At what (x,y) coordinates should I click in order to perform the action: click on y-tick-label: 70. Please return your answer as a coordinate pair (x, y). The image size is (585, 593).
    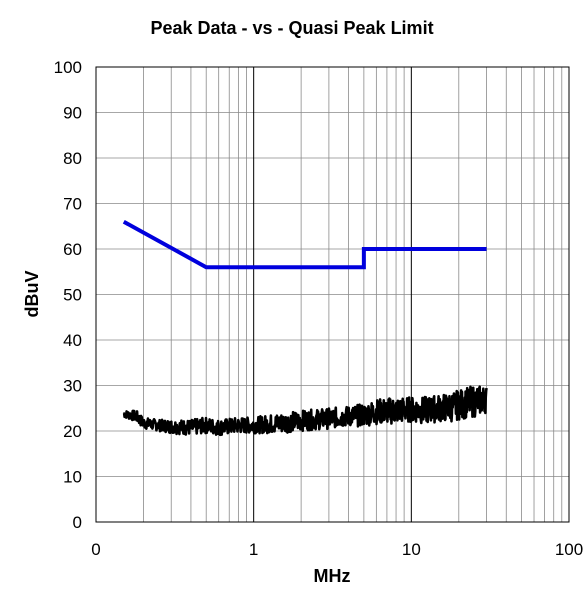
    Looking at the image, I should click on (72, 204).